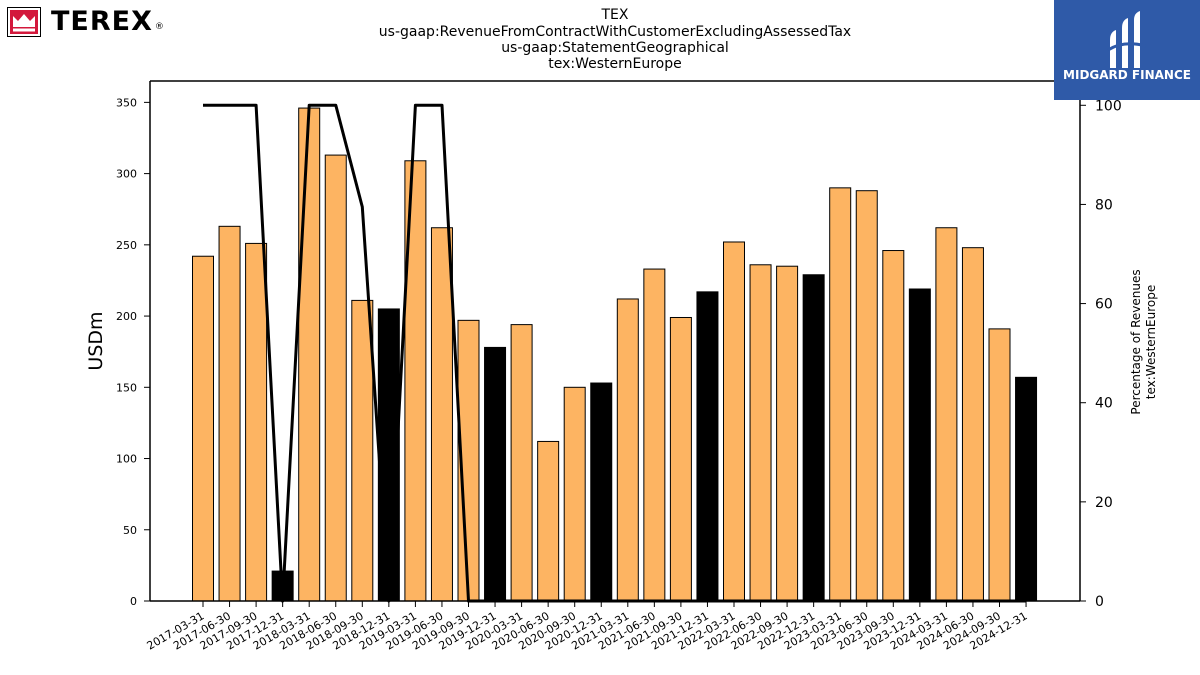 The height and width of the screenshot is (675, 1200). I want to click on brand-registered-mark: ®, so click(159, 26).